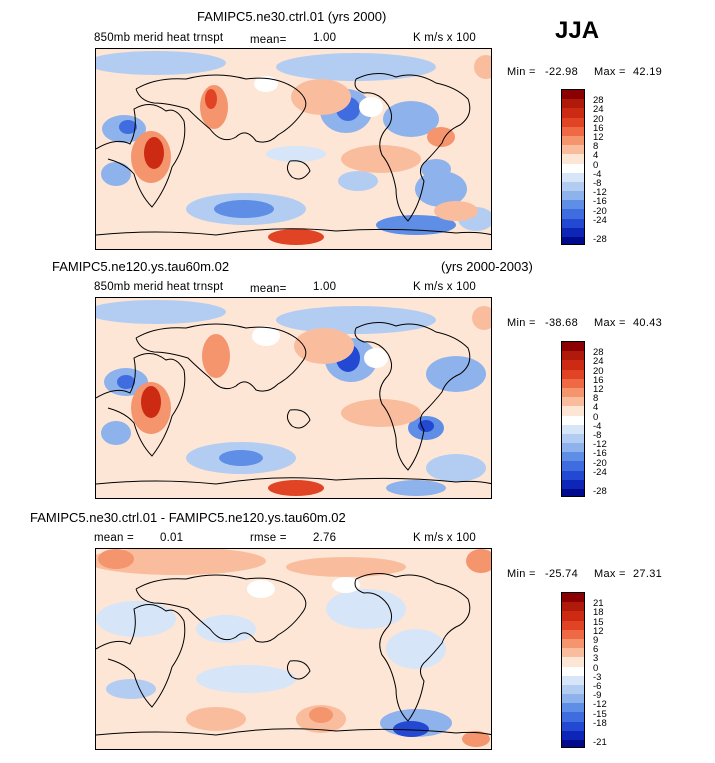 The image size is (715, 763). Describe the element at coordinates (597, 686) in the screenshot. I see `panel3-level-label: -6` at that location.